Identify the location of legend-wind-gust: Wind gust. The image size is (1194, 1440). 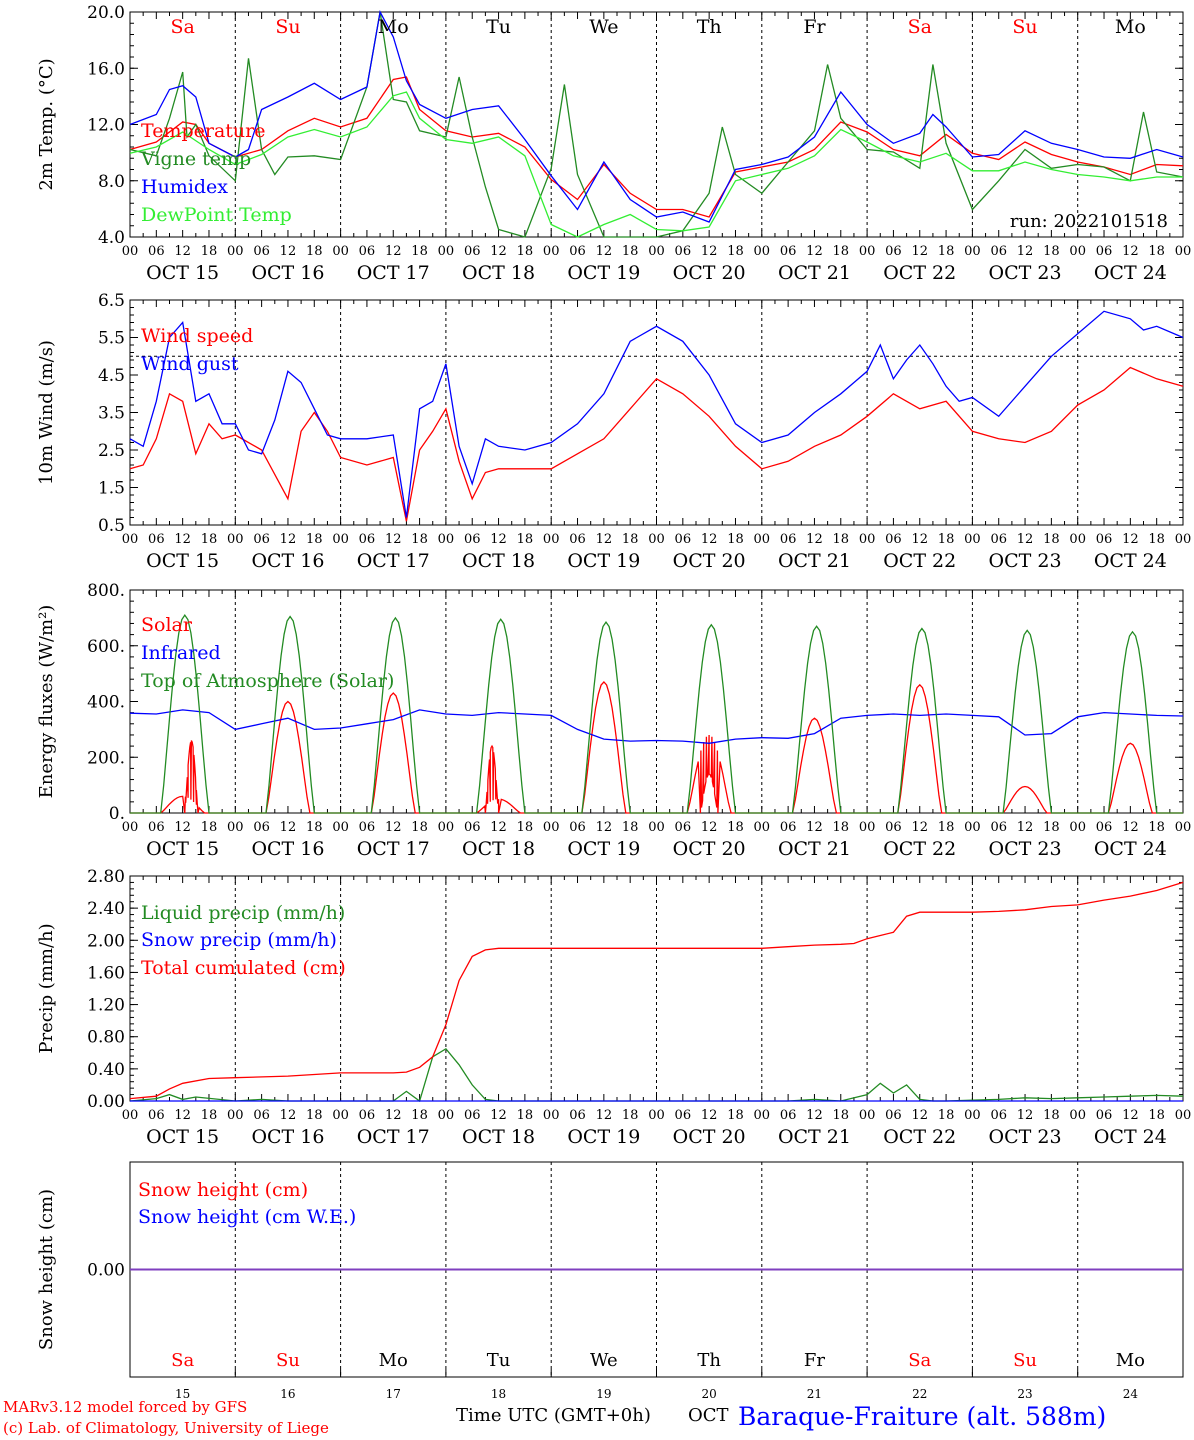
(190, 364).